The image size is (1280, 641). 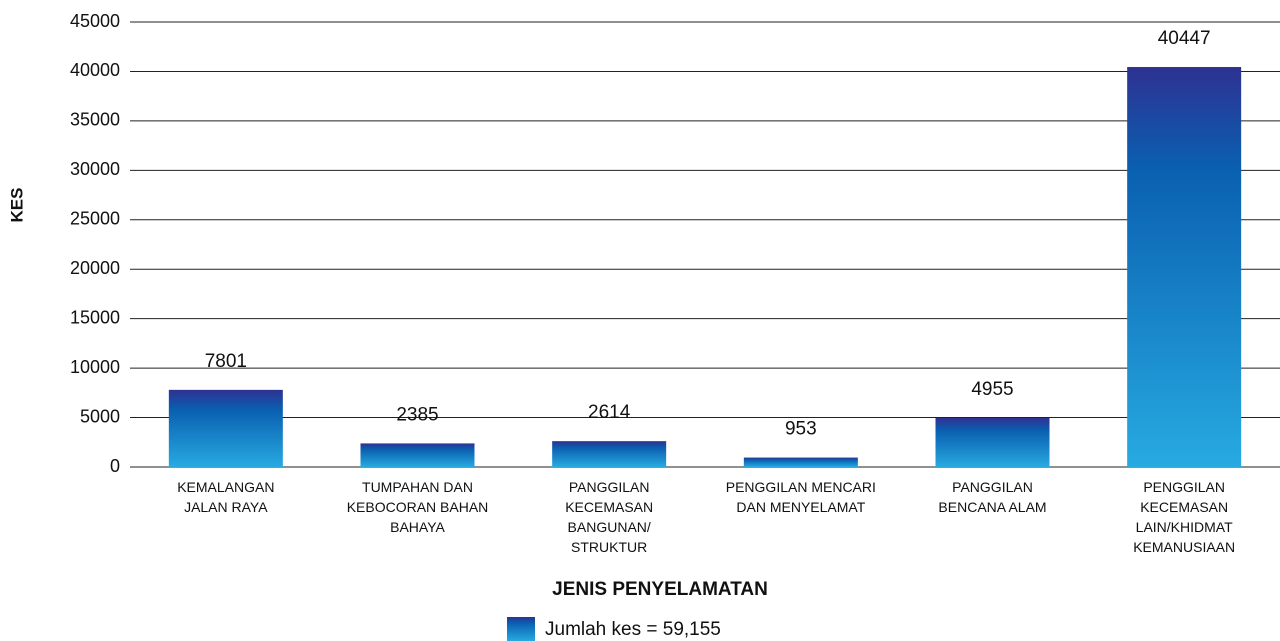 What do you see at coordinates (801, 497) in the screenshot?
I see `x-tick-label: PENGGILAN MENCARI DAN MENYELAMAT` at bounding box center [801, 497].